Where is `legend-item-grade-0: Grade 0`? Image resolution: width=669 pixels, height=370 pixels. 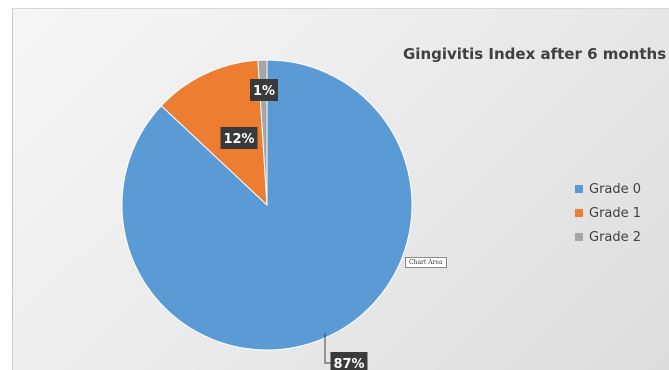
legend-item-grade-0: Grade 0 is located at coordinates (608, 189).